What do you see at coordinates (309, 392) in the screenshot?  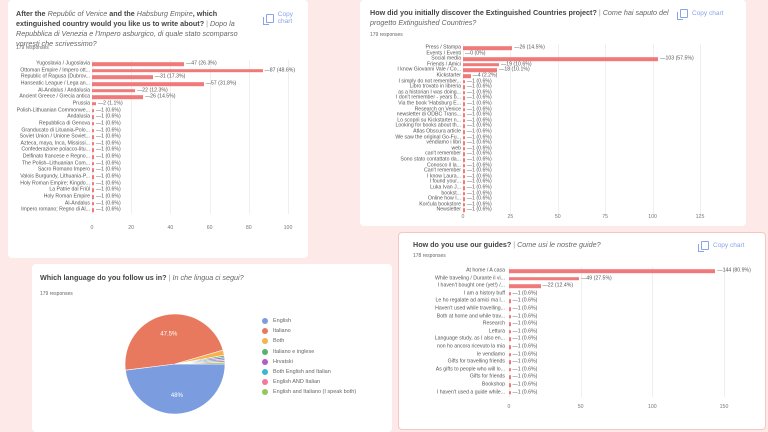 I see `legend-item: English and Italiano (I speak both)` at bounding box center [309, 392].